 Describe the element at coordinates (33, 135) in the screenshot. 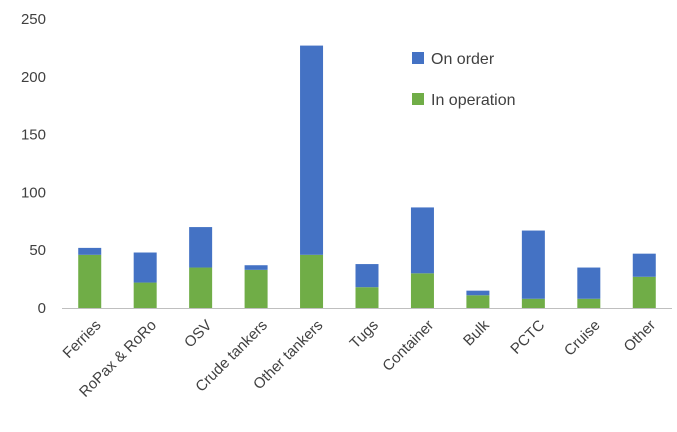

I see `y-tick-label-150: 150` at that location.